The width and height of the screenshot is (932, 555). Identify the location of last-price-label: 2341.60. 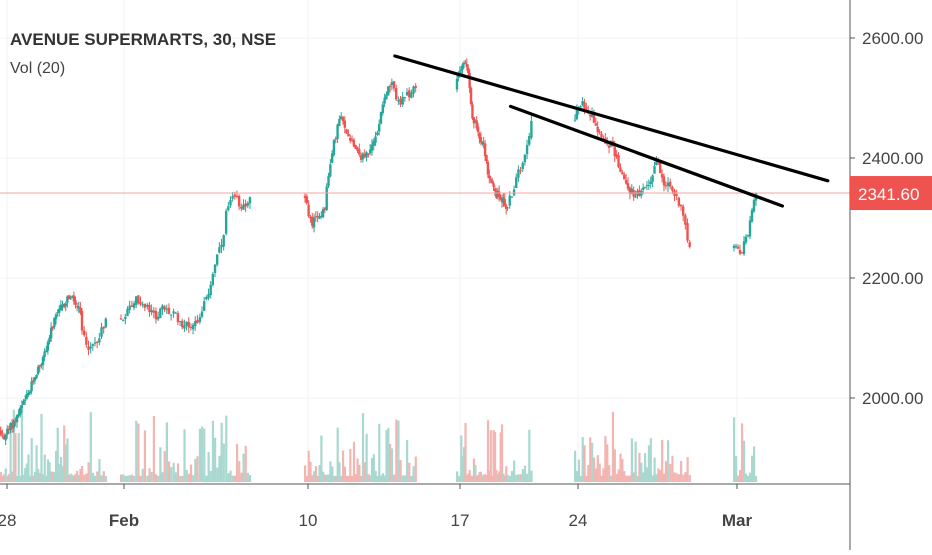
(888, 194).